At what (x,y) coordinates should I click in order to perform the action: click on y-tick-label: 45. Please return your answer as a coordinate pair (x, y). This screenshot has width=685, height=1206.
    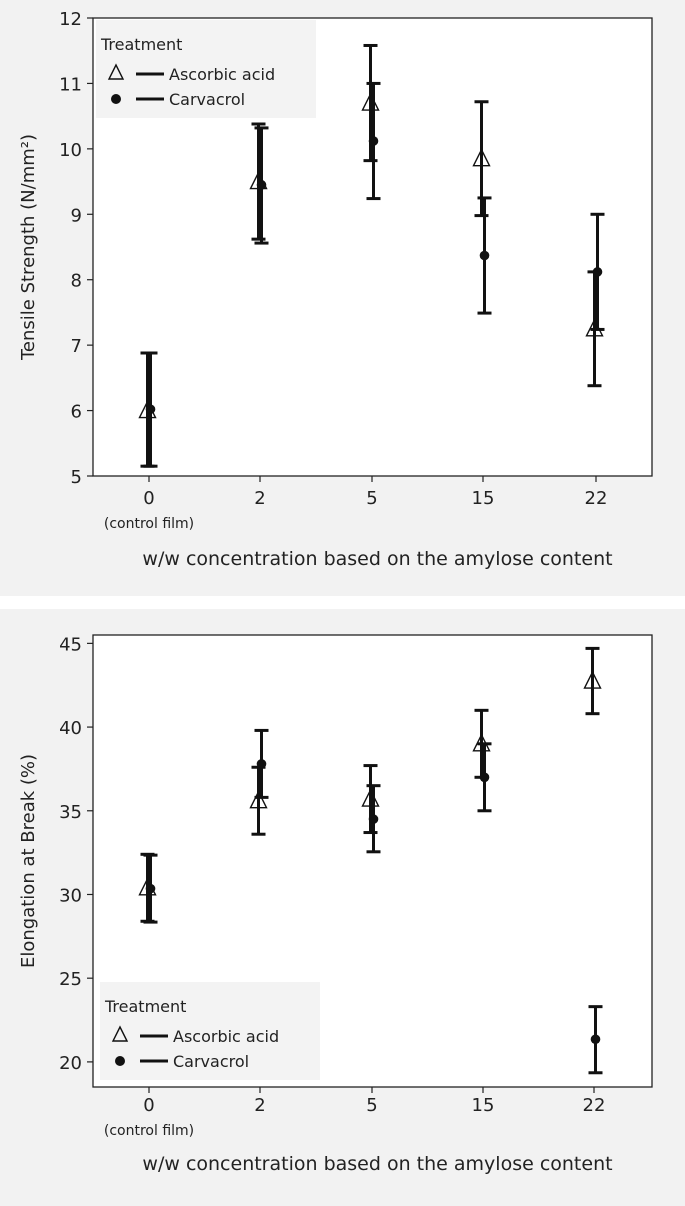
    Looking at the image, I should click on (70, 644).